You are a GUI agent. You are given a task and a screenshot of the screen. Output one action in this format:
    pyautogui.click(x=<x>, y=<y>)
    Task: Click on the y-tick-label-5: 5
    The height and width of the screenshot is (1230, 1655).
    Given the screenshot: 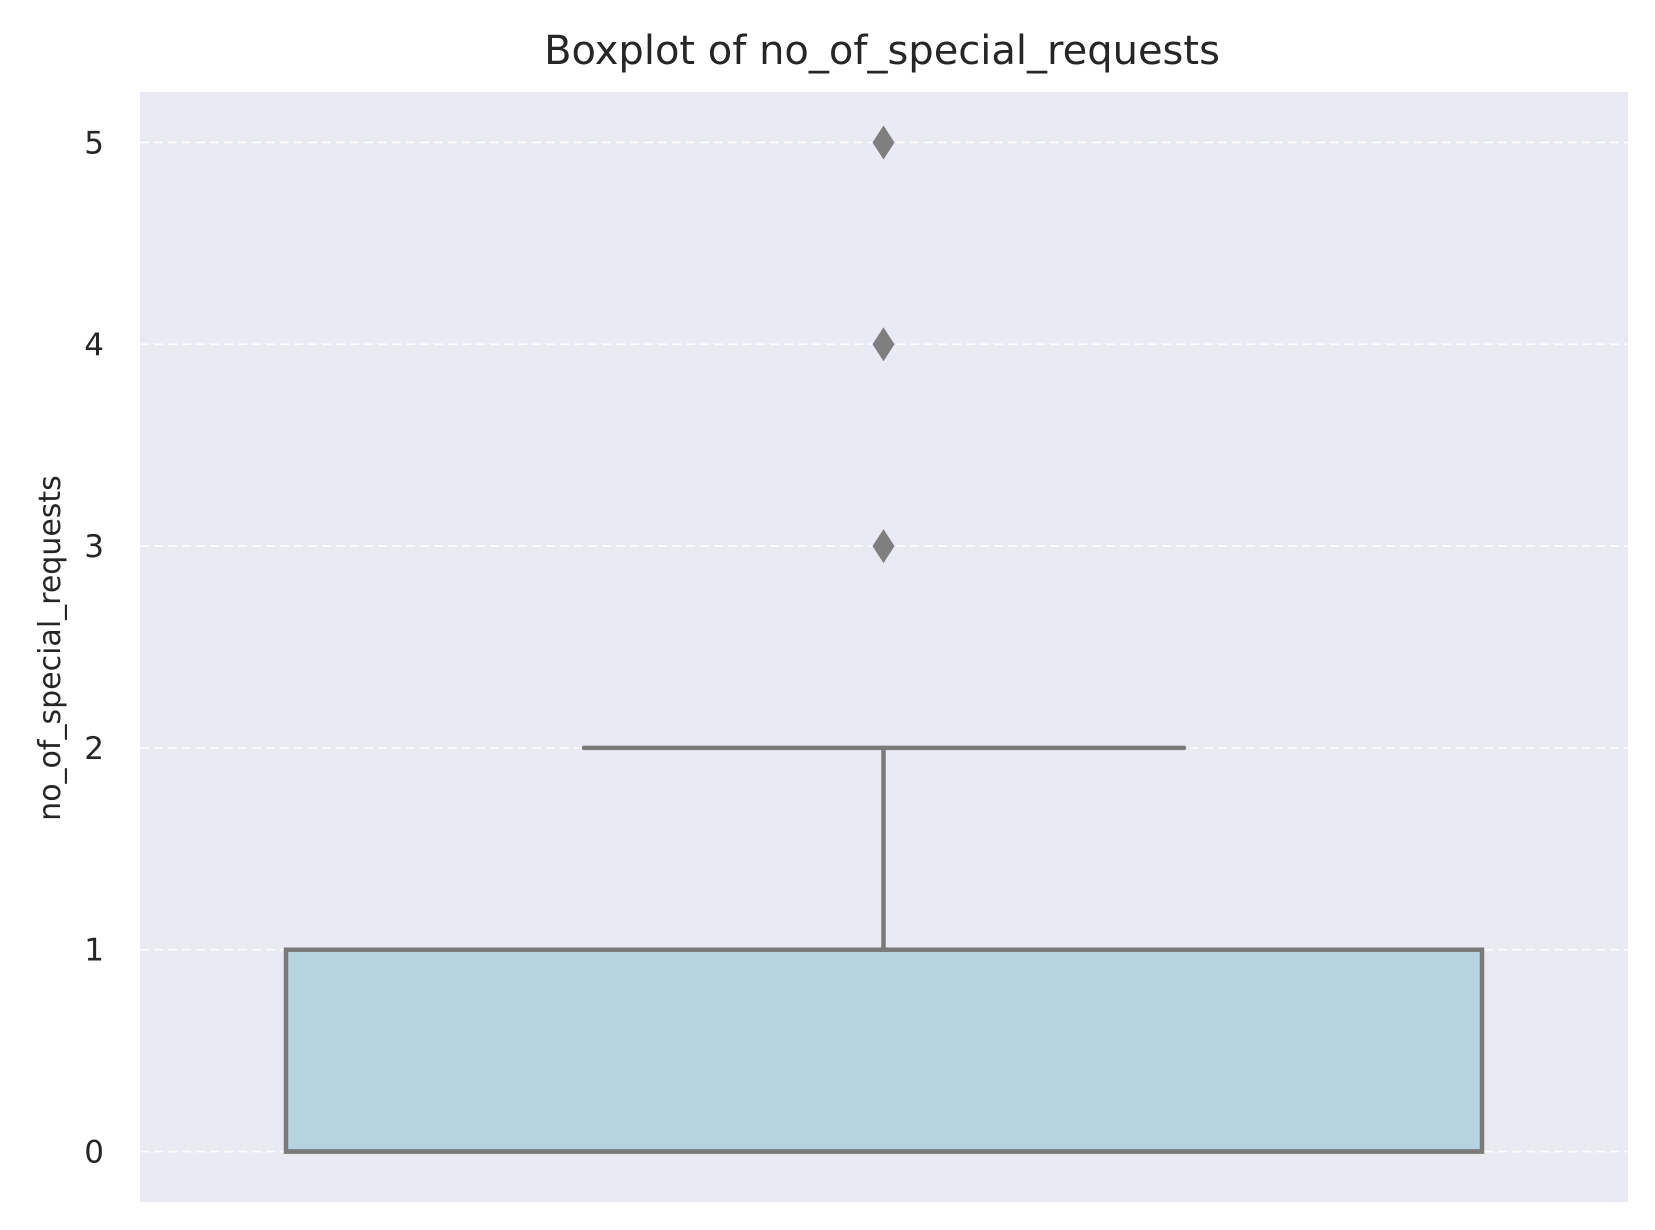 What is the action you would take?
    pyautogui.click(x=94, y=143)
    